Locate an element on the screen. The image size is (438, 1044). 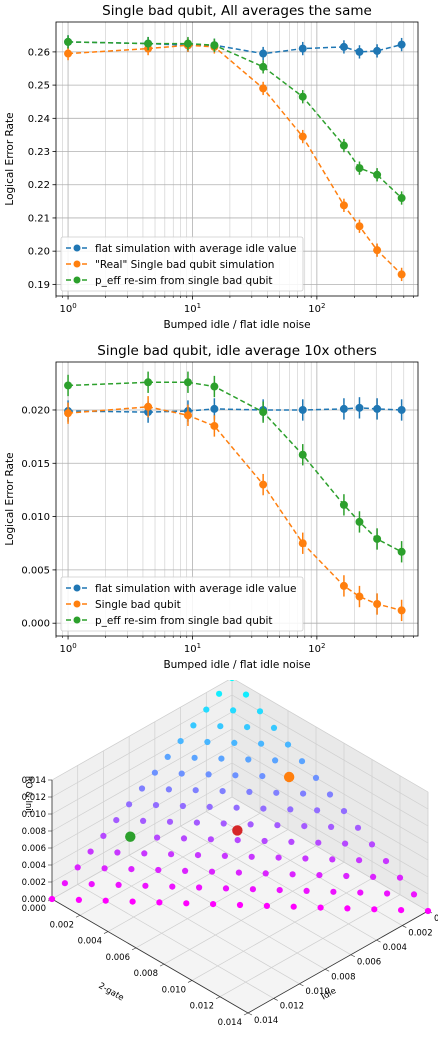
chart3-xtick-label: 0.004 is located at coordinates (395, 948).